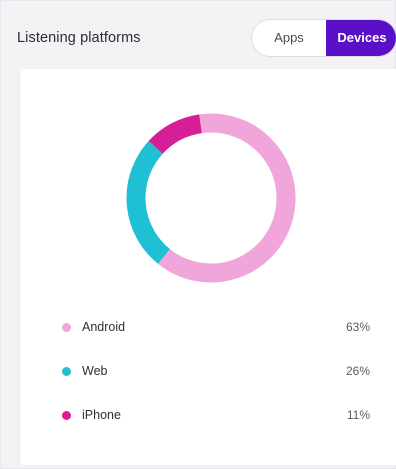 This screenshot has height=469, width=396. I want to click on toggle-apps-button: Apps, so click(289, 37).